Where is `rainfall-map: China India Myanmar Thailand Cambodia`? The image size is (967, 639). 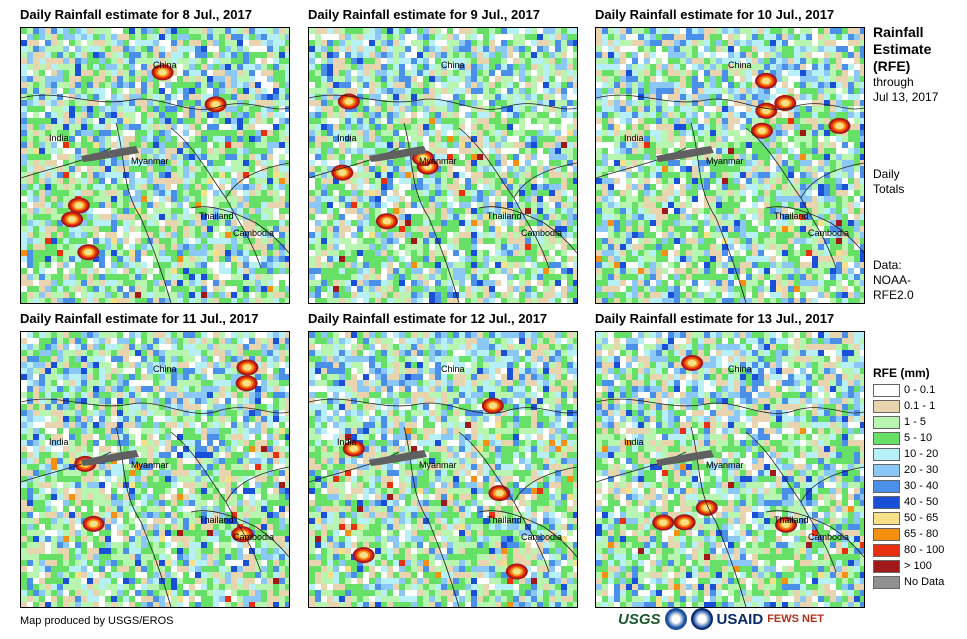
rainfall-map: China India Myanmar Thailand Cambodia is located at coordinates (155, 165).